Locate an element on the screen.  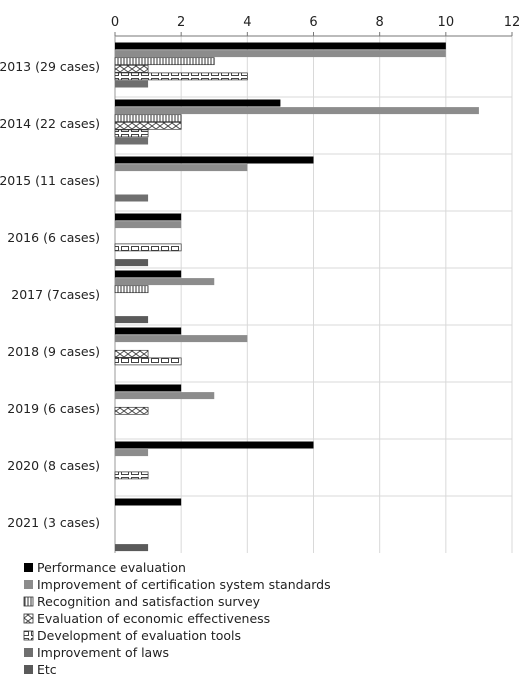
legend-label: Development of evaluation tools is located at coordinates (139, 635).